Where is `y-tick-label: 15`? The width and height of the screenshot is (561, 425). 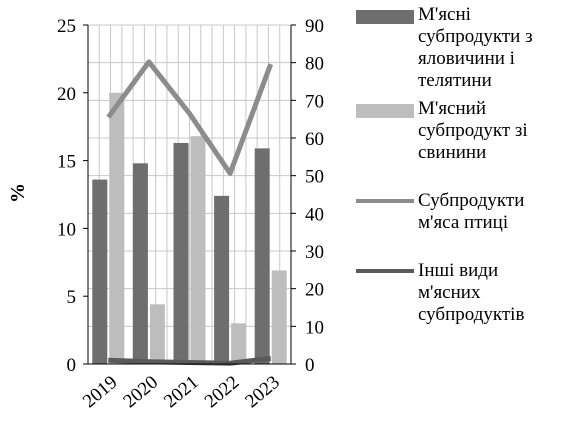 y-tick-label: 15 is located at coordinates (66, 162).